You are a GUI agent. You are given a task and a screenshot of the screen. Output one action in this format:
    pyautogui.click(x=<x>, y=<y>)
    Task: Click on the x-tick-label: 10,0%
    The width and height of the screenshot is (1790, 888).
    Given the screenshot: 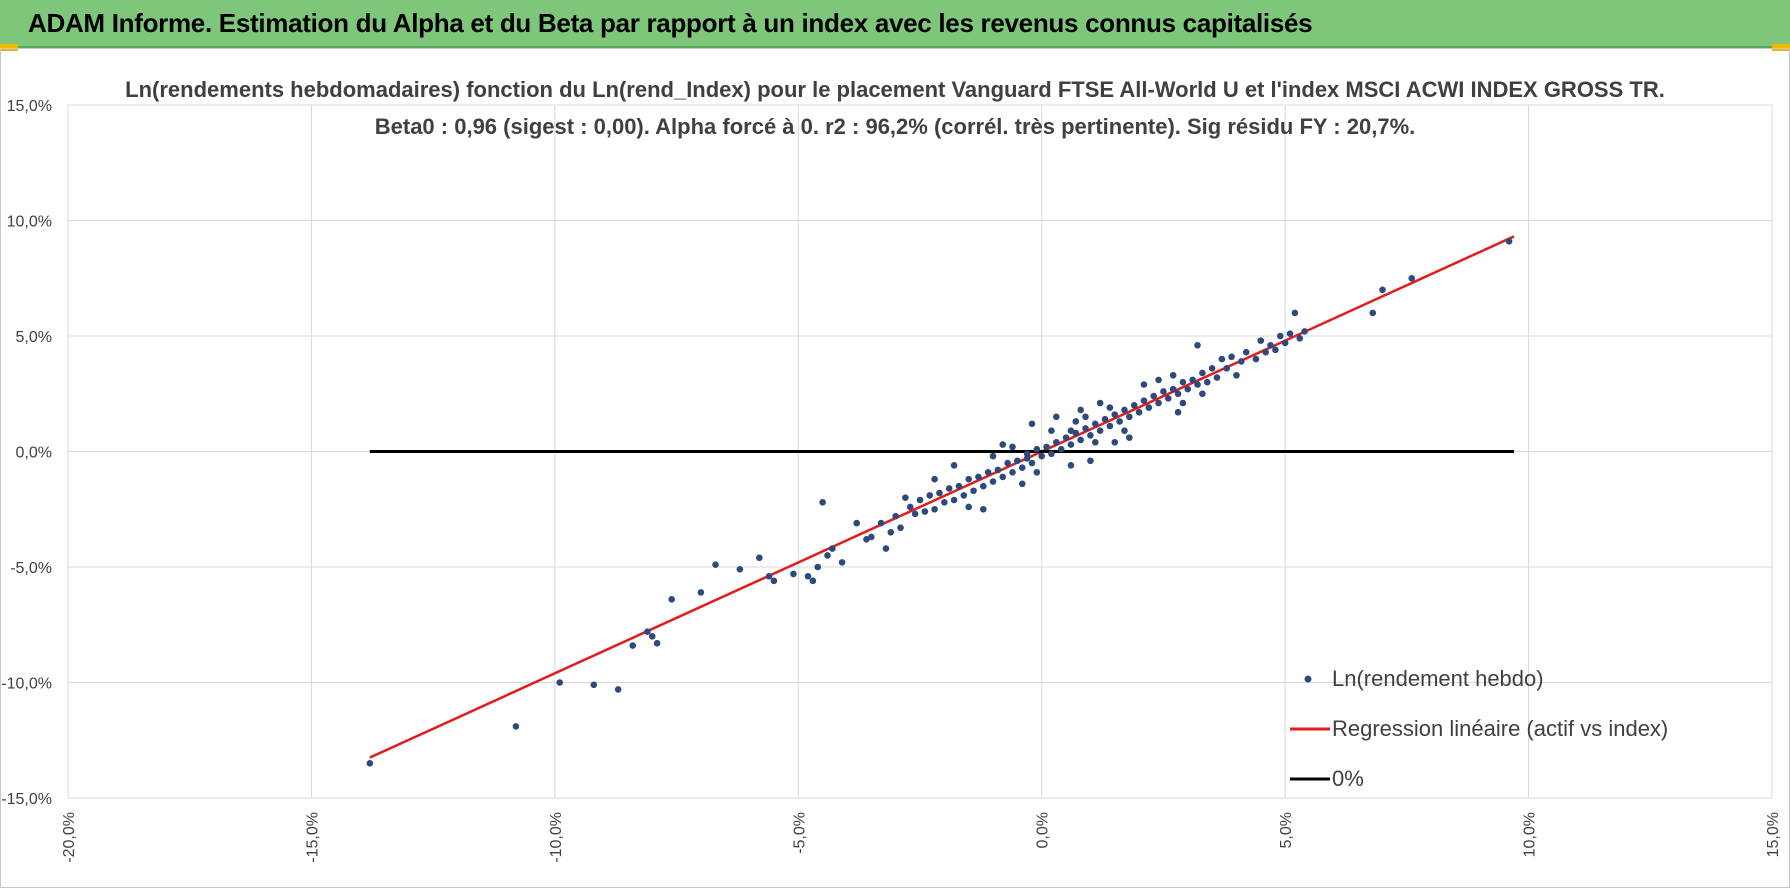 What is the action you would take?
    pyautogui.click(x=1530, y=834)
    